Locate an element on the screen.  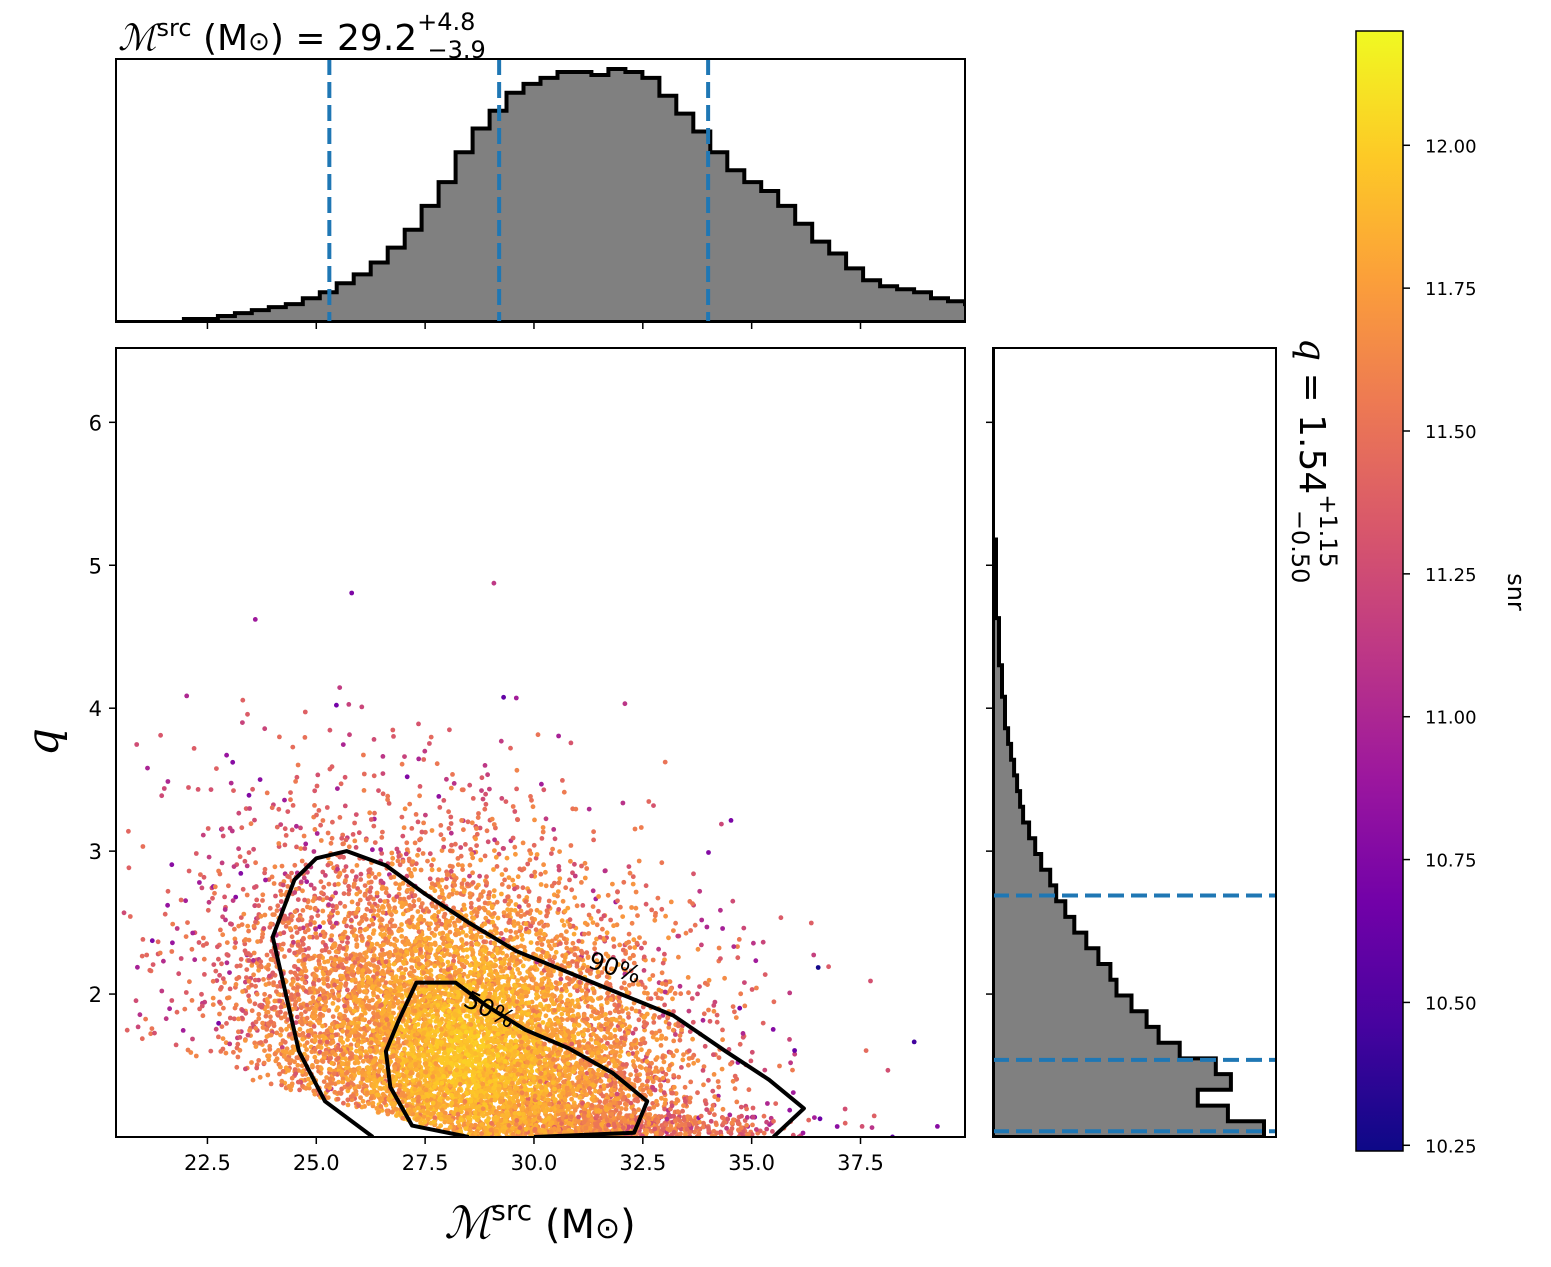
top-marginal-ticks is located at coordinates (534, 325).